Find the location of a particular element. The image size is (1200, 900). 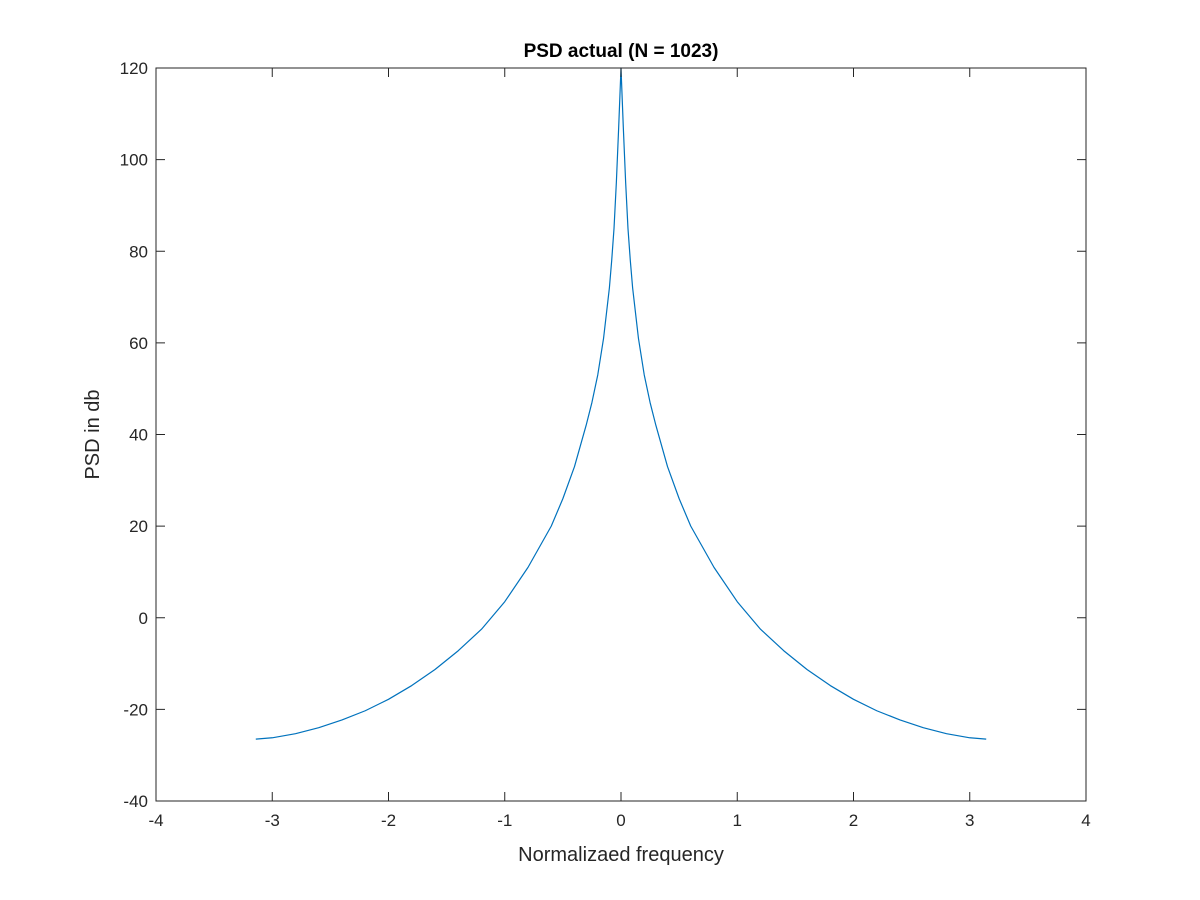

y-tick-label: 60 is located at coordinates (138, 343).